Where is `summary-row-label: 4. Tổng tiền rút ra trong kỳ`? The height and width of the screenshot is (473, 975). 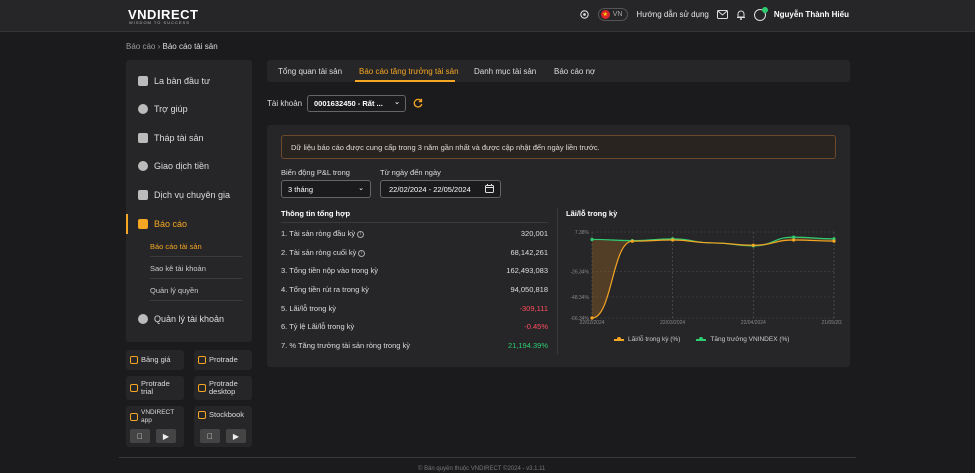 summary-row-label: 4. Tổng tiền rút ra trong kỳ is located at coordinates (325, 289).